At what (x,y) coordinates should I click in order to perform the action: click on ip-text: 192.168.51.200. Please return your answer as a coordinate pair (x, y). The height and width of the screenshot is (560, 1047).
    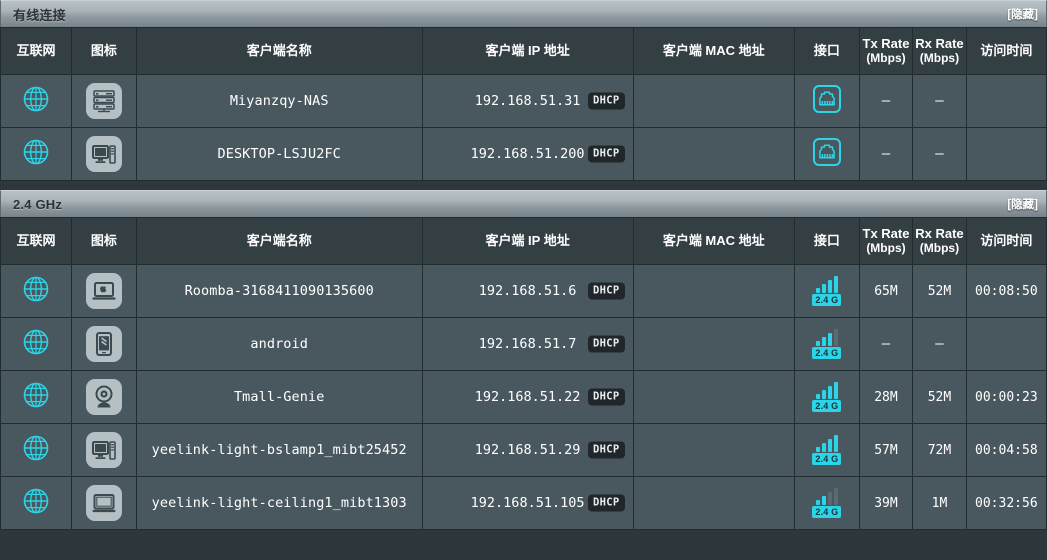
    Looking at the image, I should click on (527, 154).